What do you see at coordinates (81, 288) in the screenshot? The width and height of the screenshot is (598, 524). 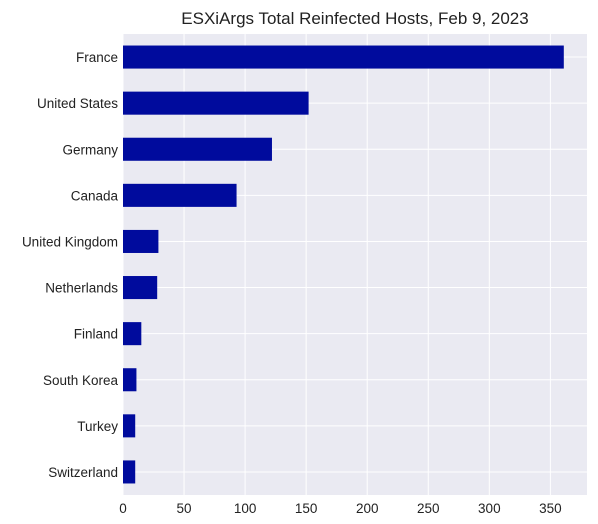 I see `category-label: Netherlands` at bounding box center [81, 288].